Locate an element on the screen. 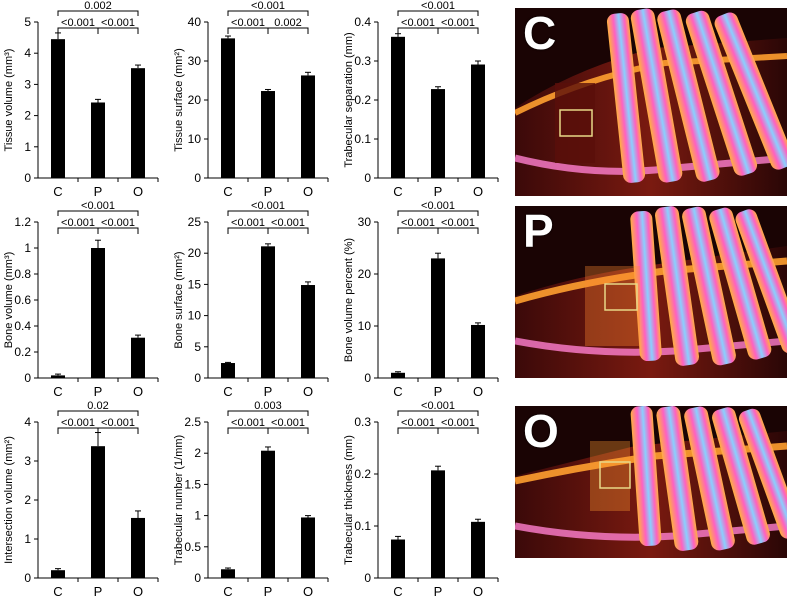 The height and width of the screenshot is (596, 794). y-tick-label: 0.4 is located at coordinates (362, 22).